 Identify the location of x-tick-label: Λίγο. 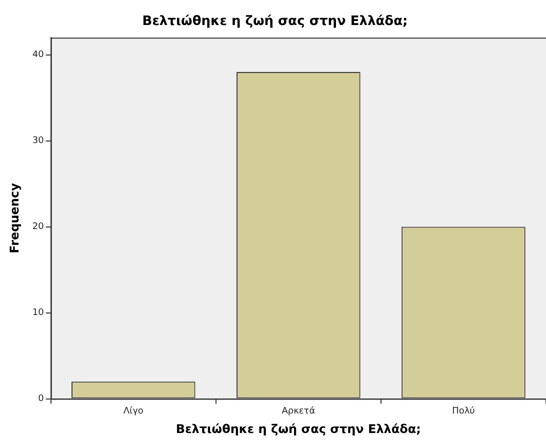
(133, 411).